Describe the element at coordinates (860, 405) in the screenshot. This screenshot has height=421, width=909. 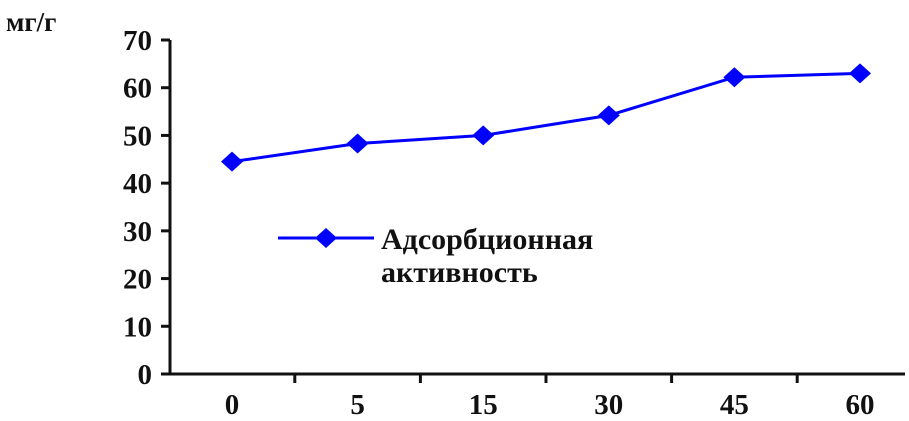
I see `x-tick-label: 60` at that location.